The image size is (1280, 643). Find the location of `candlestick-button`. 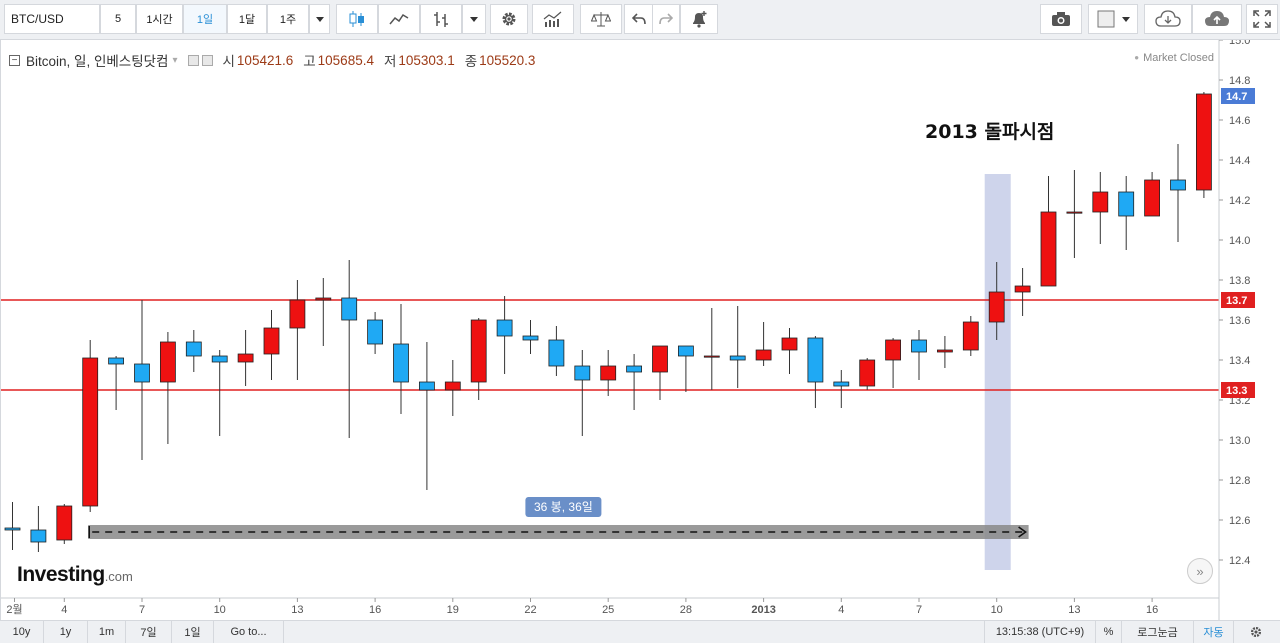

candlestick-button is located at coordinates (357, 19).